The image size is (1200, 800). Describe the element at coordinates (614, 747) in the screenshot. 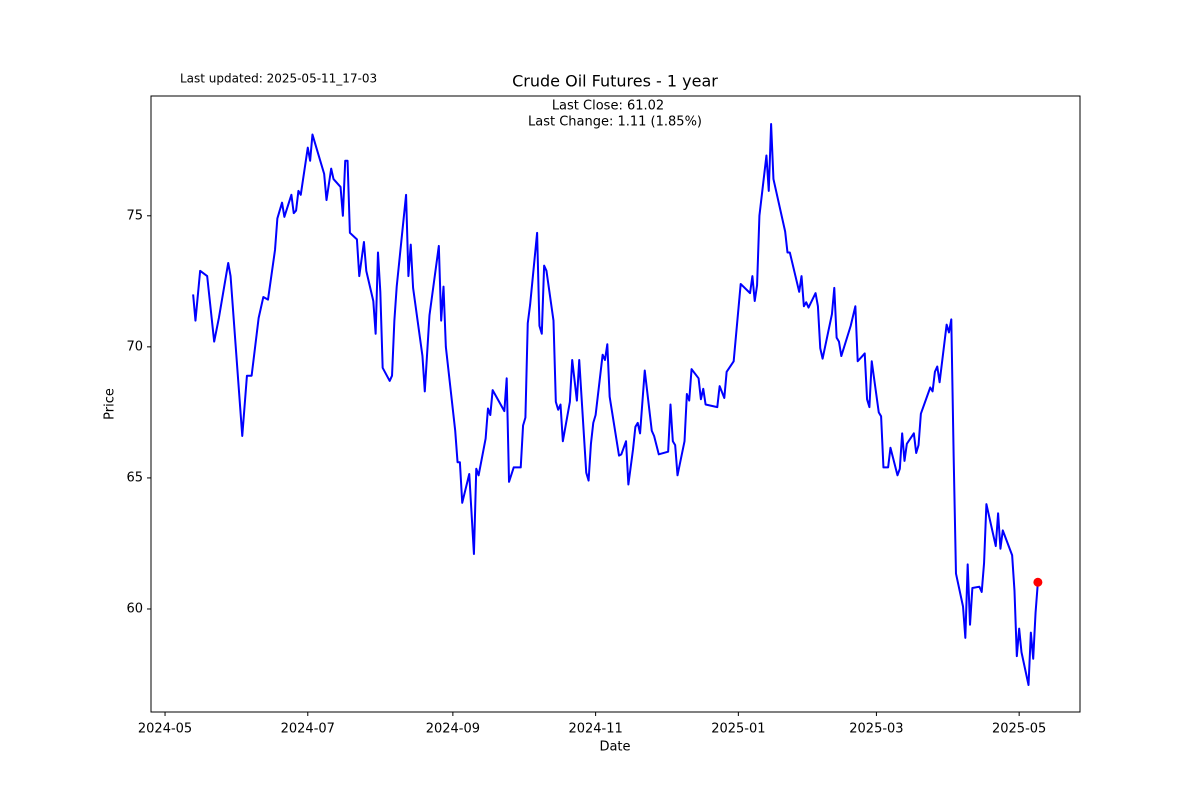

I see `x-axis-label: Date` at that location.